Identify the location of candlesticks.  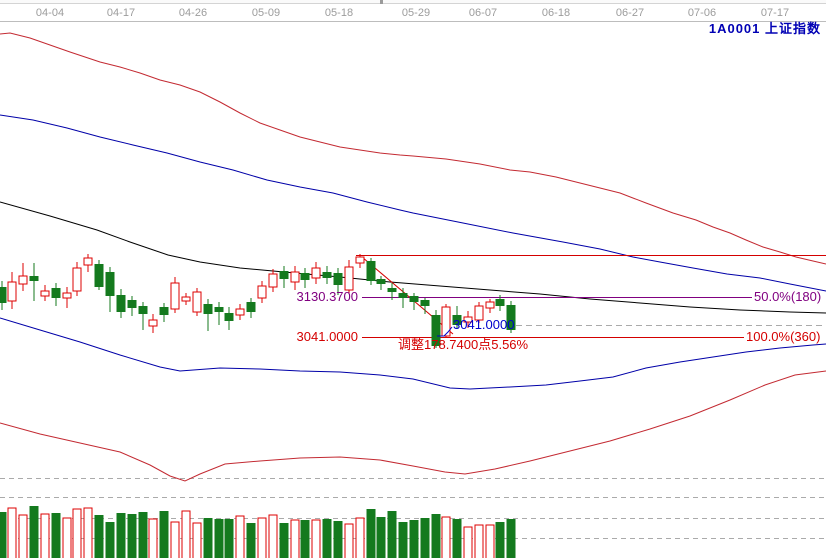
(258, 301).